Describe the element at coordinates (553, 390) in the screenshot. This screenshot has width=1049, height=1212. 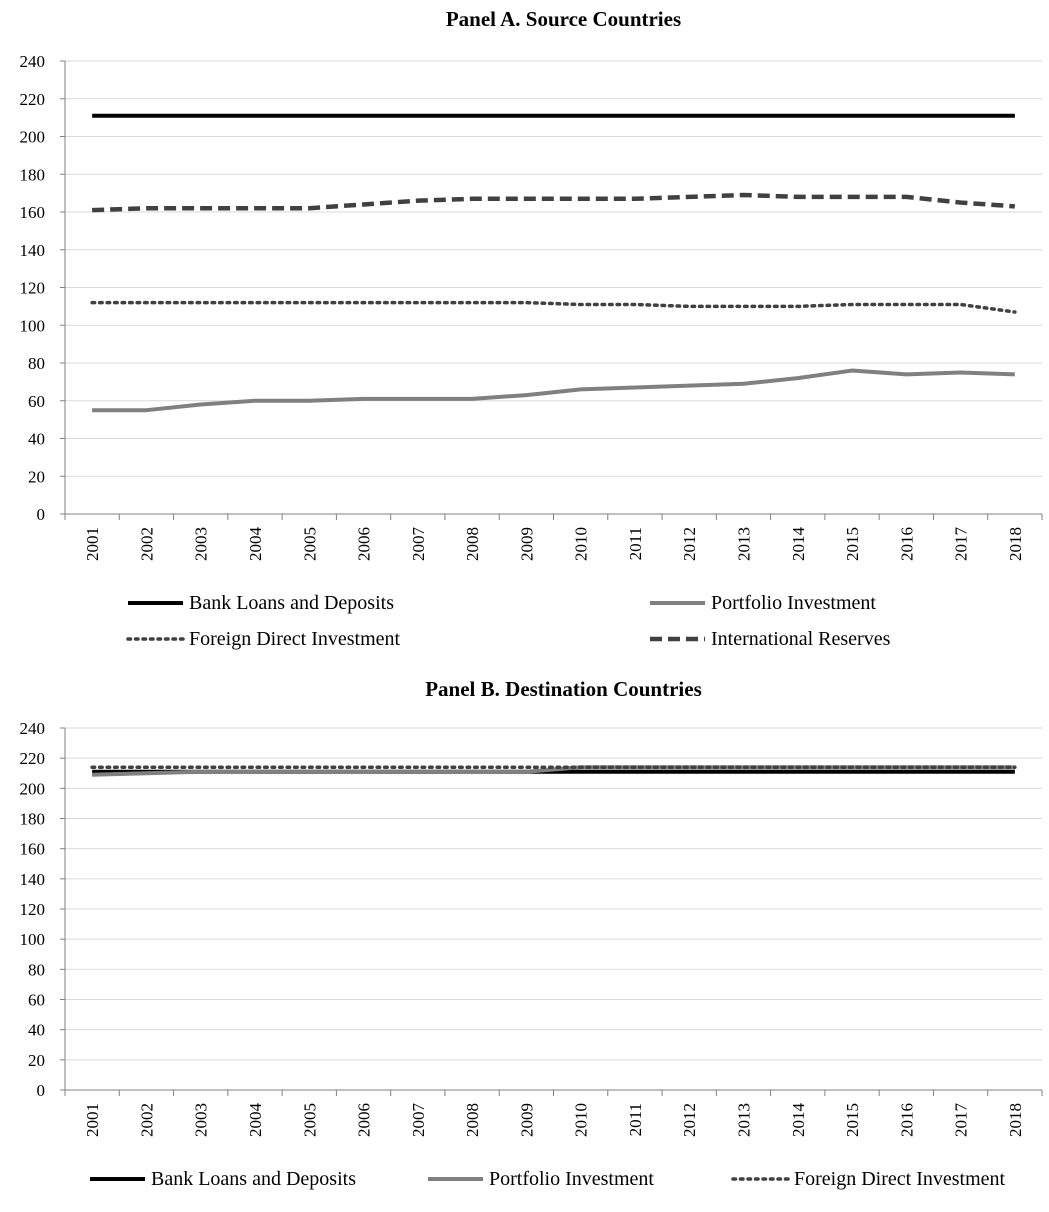
I see `series-line-portfolio-investment` at that location.